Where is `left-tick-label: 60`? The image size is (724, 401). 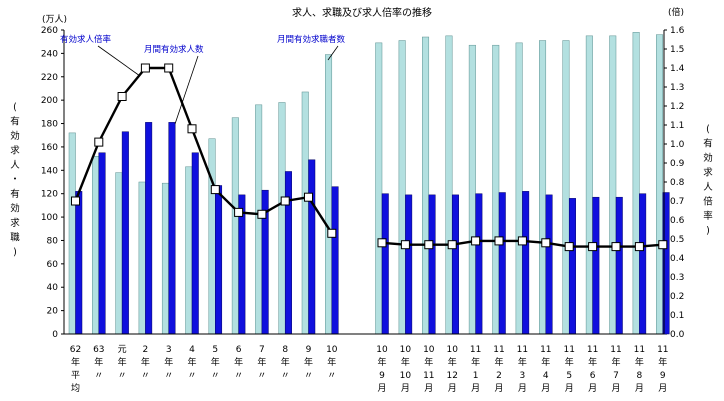
left-tick-label: 60 is located at coordinates (53, 265).